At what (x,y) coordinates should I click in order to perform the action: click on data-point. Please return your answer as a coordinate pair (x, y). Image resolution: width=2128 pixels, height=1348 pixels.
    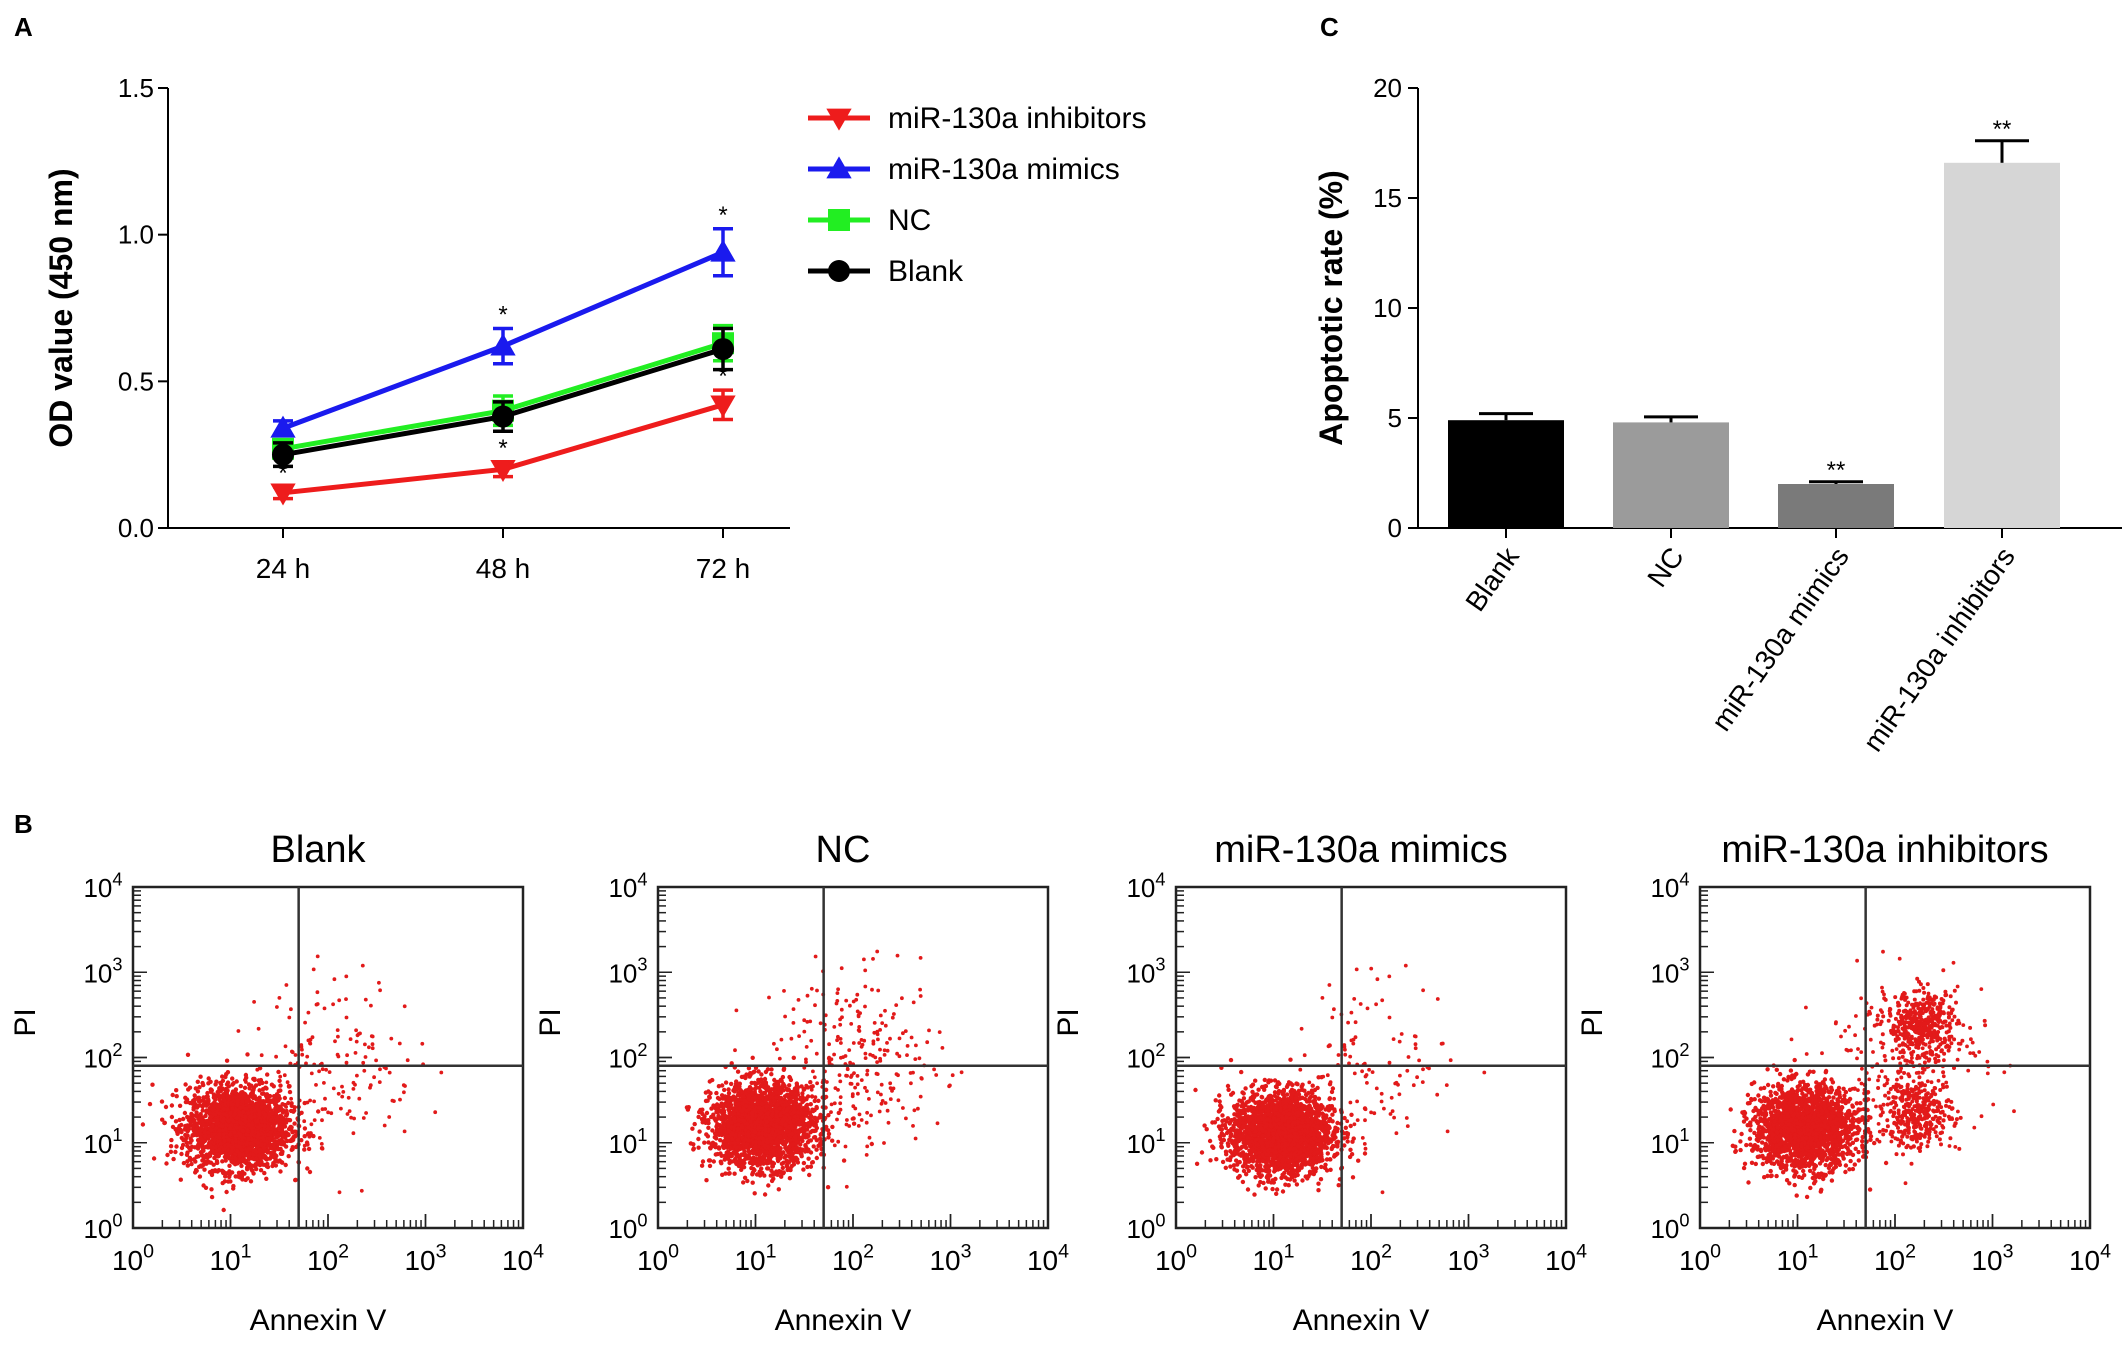
    Looking at the image, I should click on (283, 426).